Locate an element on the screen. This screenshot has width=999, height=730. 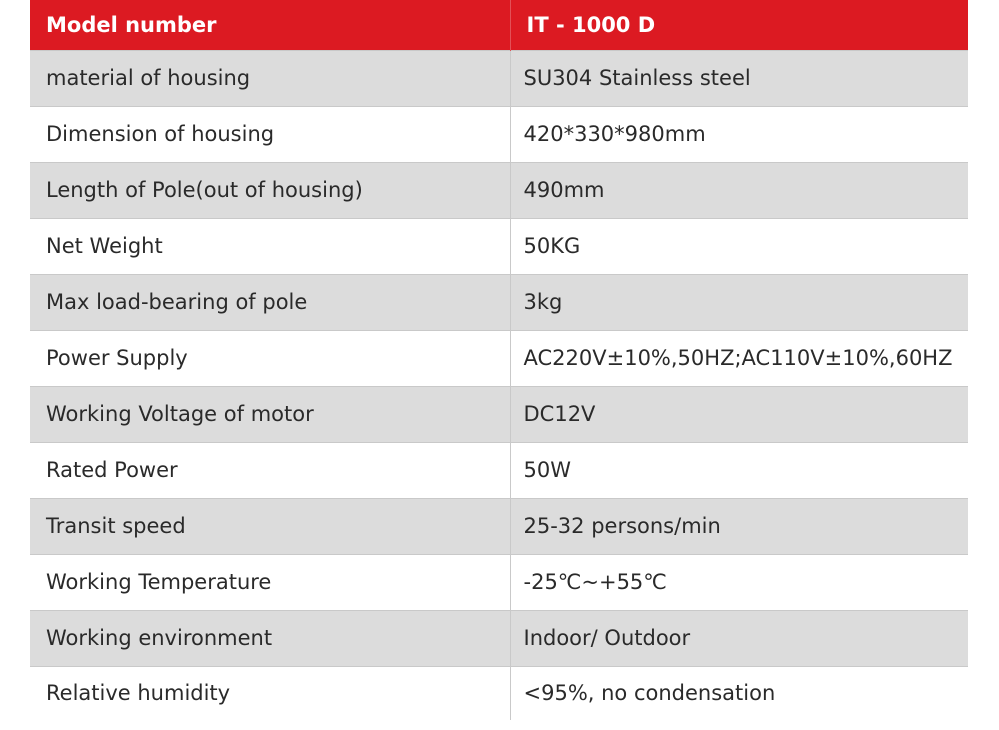
row-value: 25-32 persons/min is located at coordinates (738, 525).